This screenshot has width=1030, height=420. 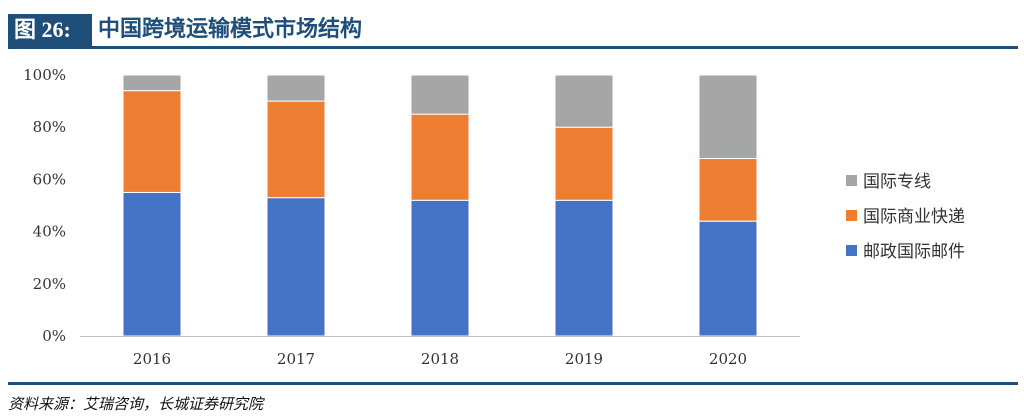 What do you see at coordinates (54, 336) in the screenshot?
I see `y-tick-label: 0%` at bounding box center [54, 336].